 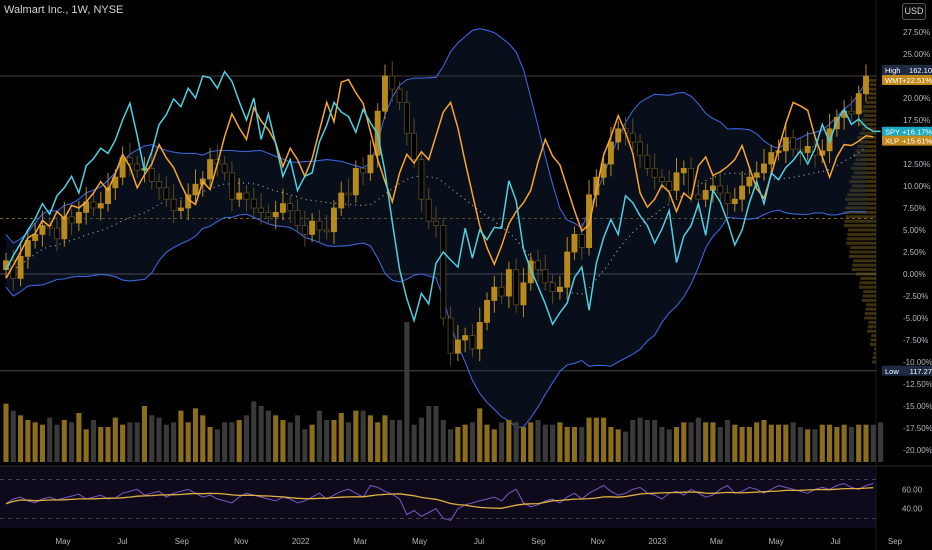 I want to click on price-tag-xlp, so click(x=907, y=140).